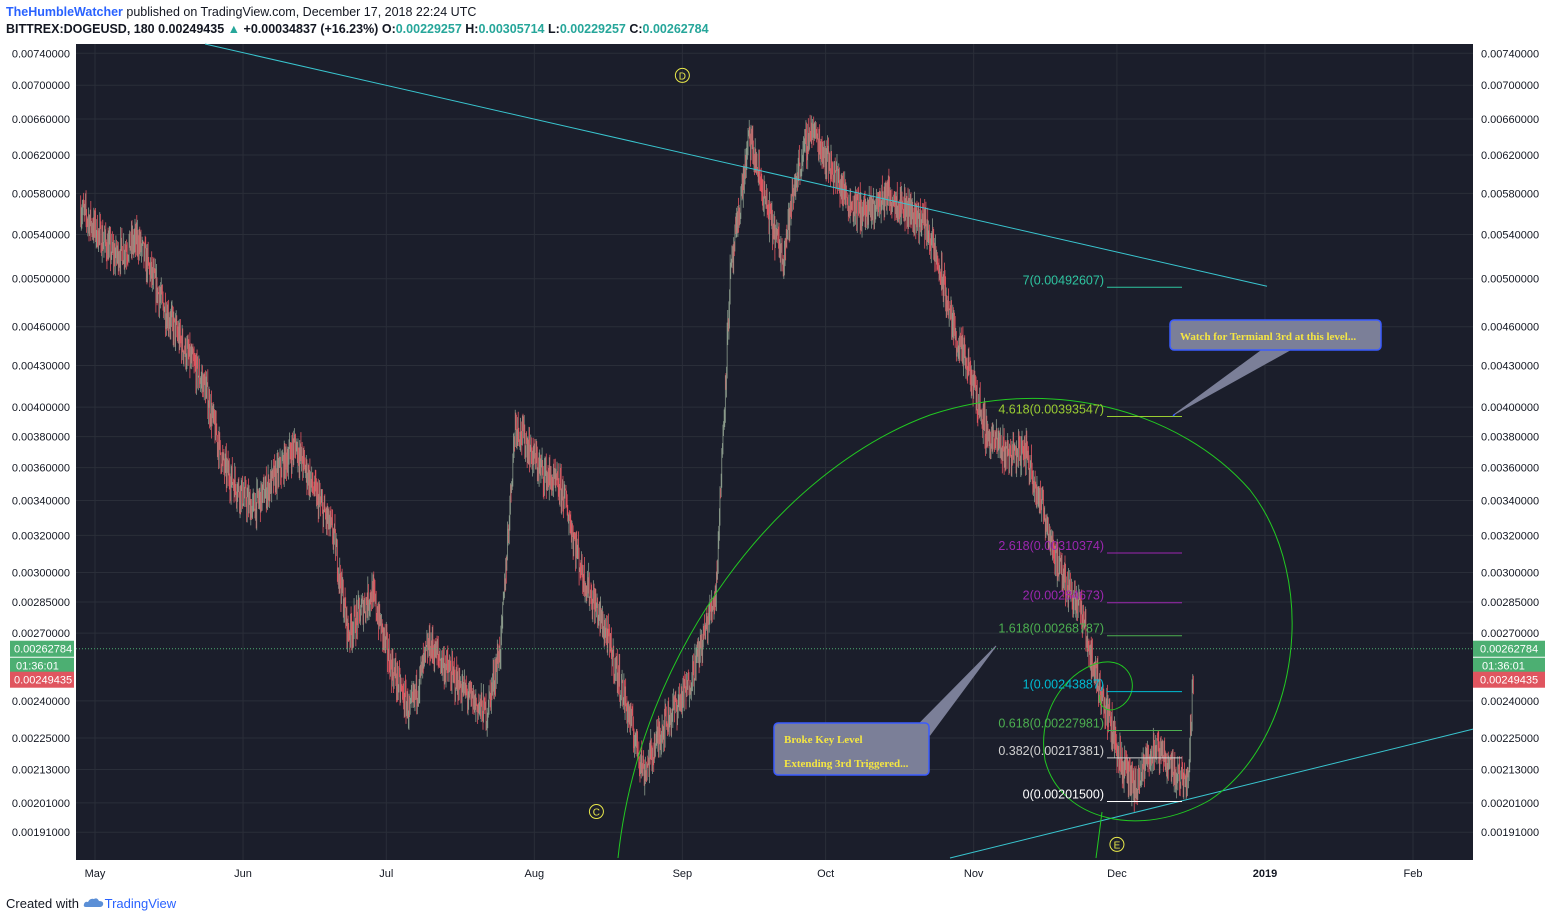 This screenshot has height=922, width=1551. Describe the element at coordinates (41, 120) in the screenshot. I see `y-tick-left: 0.00660000` at that location.